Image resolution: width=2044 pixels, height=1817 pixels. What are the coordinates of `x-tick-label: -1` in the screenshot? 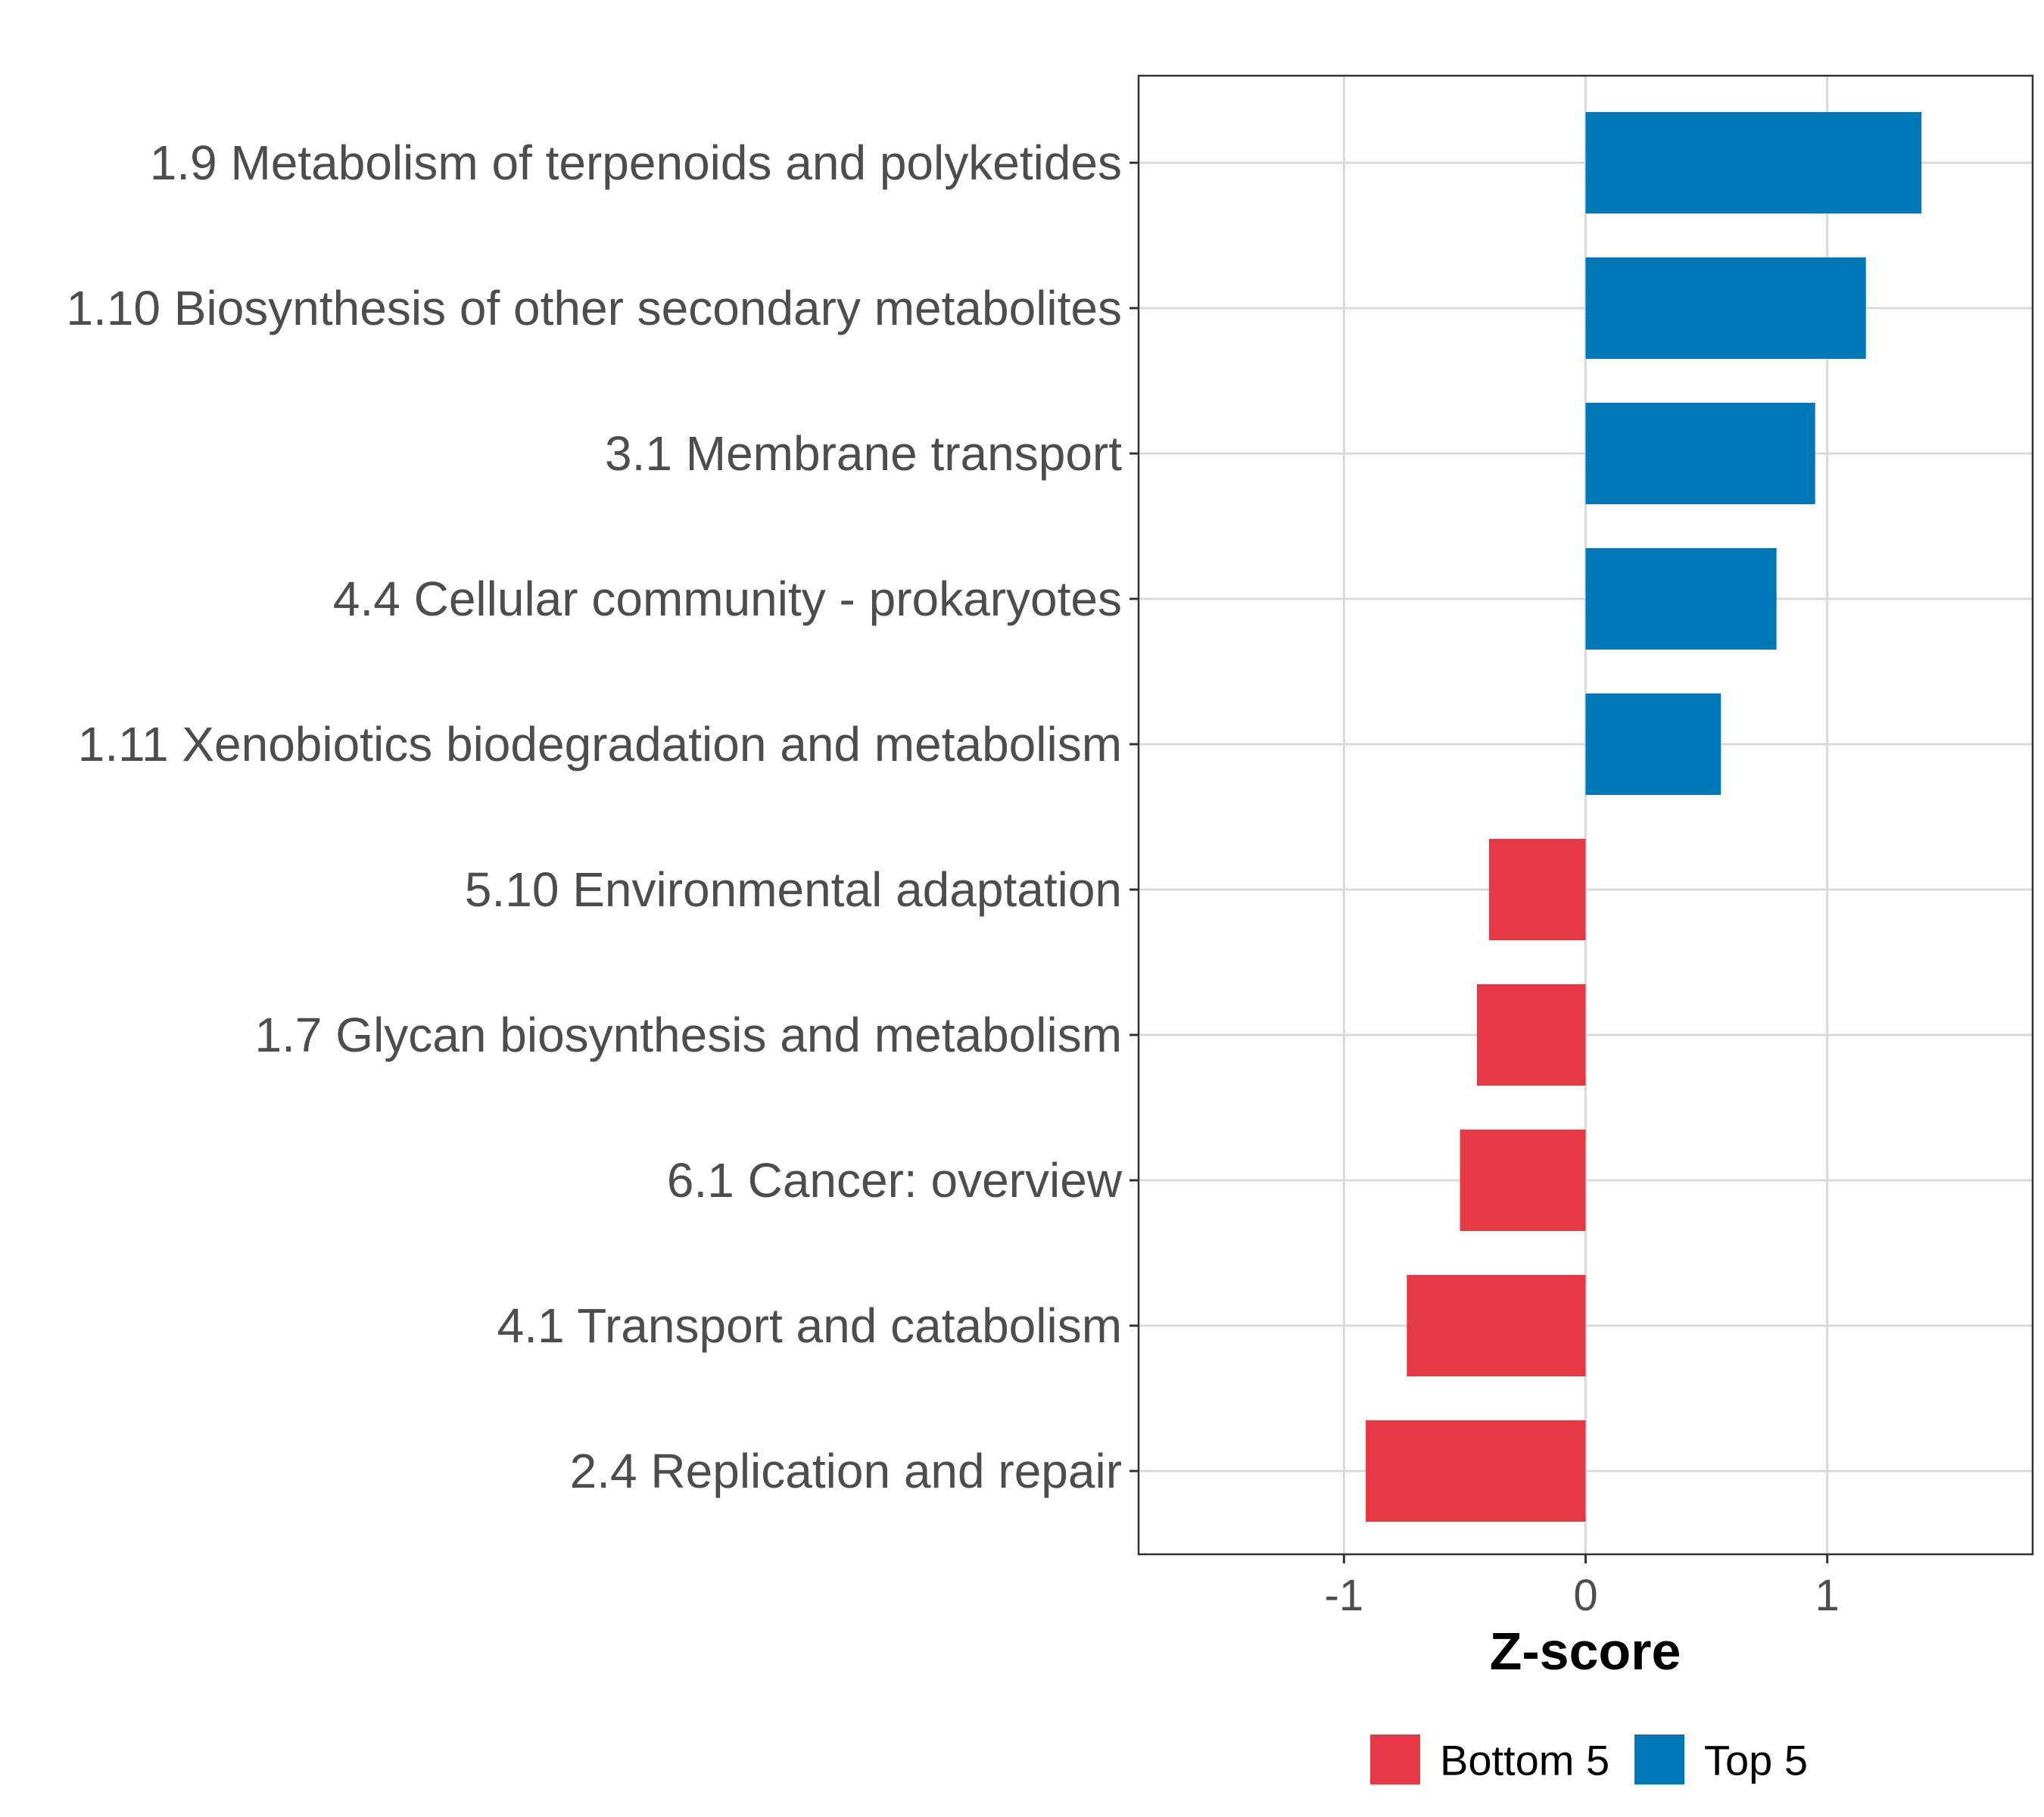 It's located at (1344, 1595).